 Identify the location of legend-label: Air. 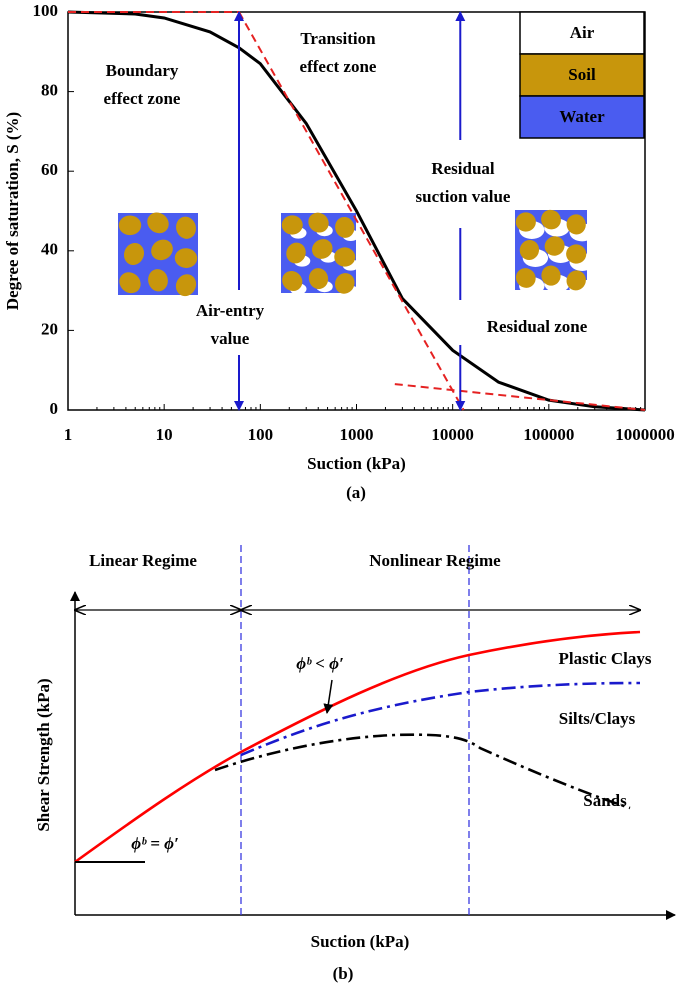
(582, 32).